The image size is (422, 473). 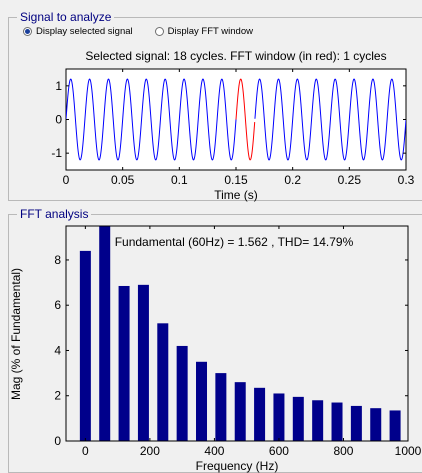 I want to click on fft-xtick-label: 0, so click(x=85, y=451).